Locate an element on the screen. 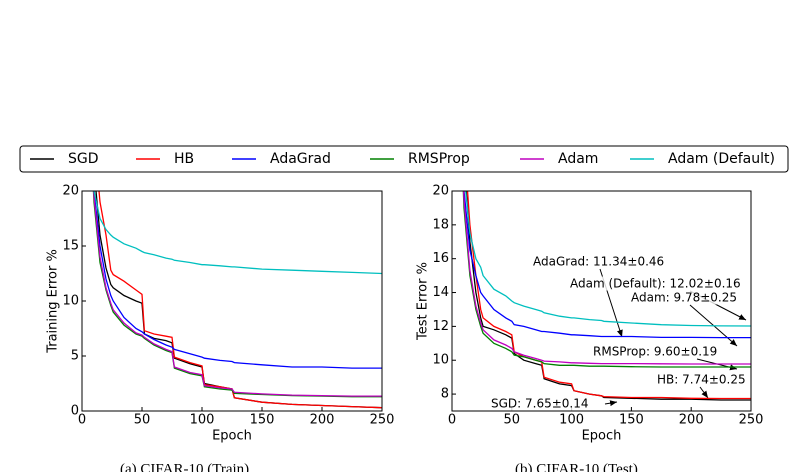 The width and height of the screenshot is (811, 472). annotation: AdaGrad: 11.34±0.46 is located at coordinates (598, 262).